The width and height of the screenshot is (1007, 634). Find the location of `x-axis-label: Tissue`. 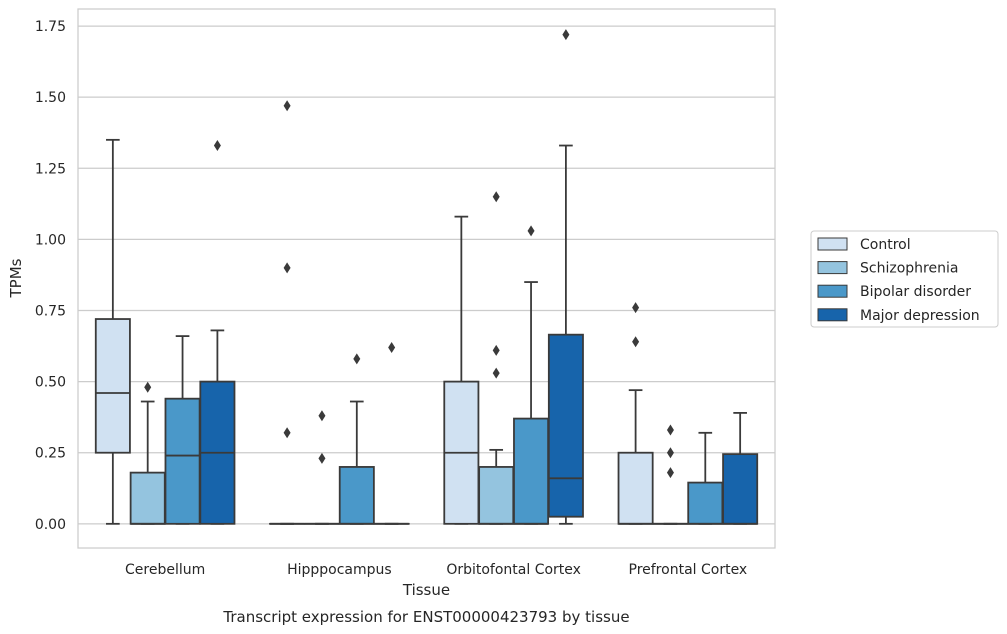

x-axis-label: Tissue is located at coordinates (426, 590).